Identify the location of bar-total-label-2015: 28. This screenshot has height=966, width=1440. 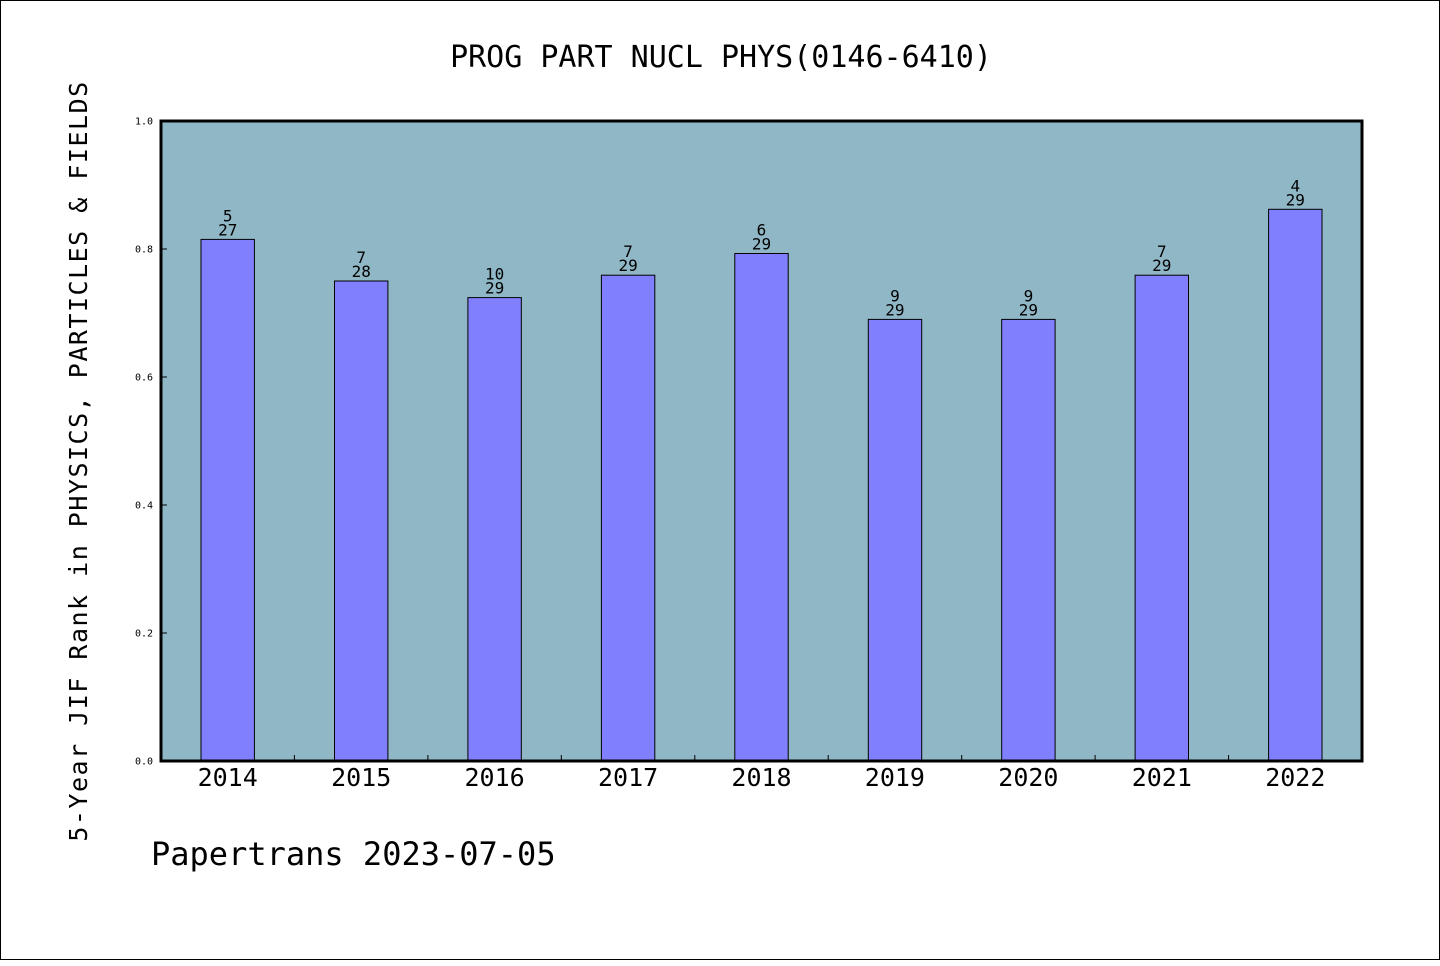
(361, 271).